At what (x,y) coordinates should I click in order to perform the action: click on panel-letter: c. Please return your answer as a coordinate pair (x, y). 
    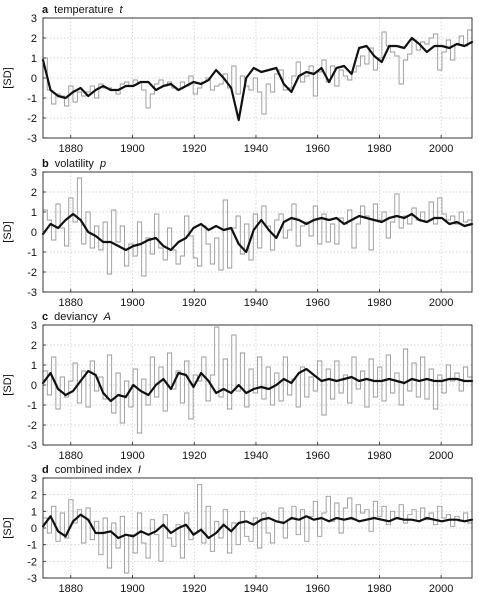
    Looking at the image, I should click on (45, 317).